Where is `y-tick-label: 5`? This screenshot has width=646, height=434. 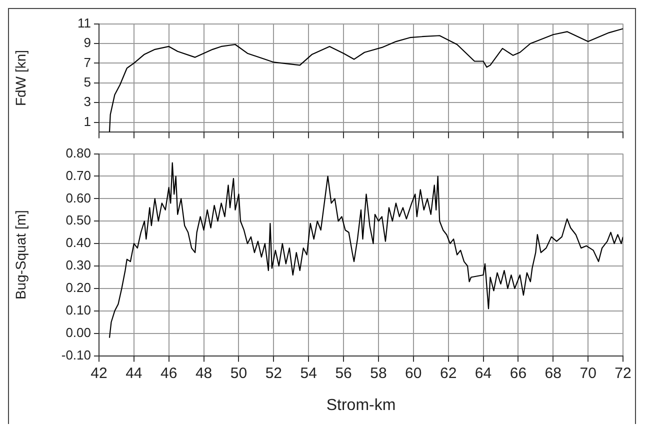
y-tick-label: 5 is located at coordinates (87, 82).